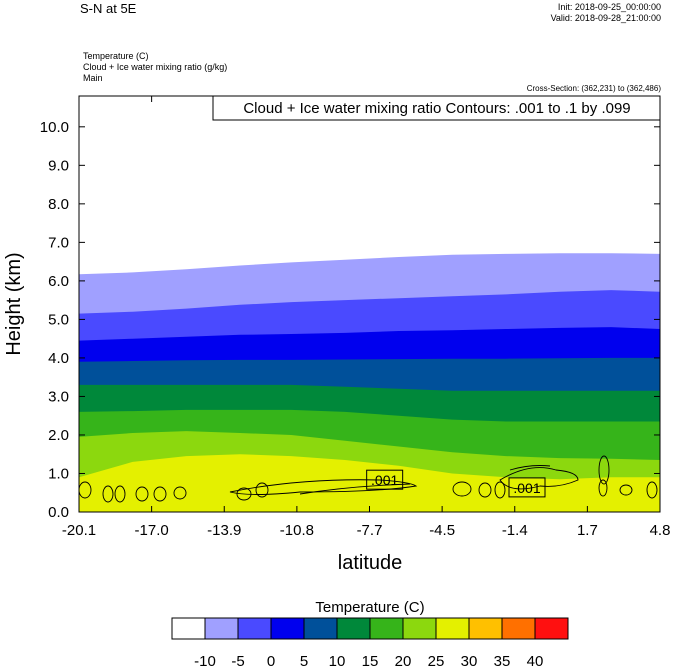 This screenshot has width=674, height=668. What do you see at coordinates (337, 660) in the screenshot?
I see `colorbar-label: 10` at bounding box center [337, 660].